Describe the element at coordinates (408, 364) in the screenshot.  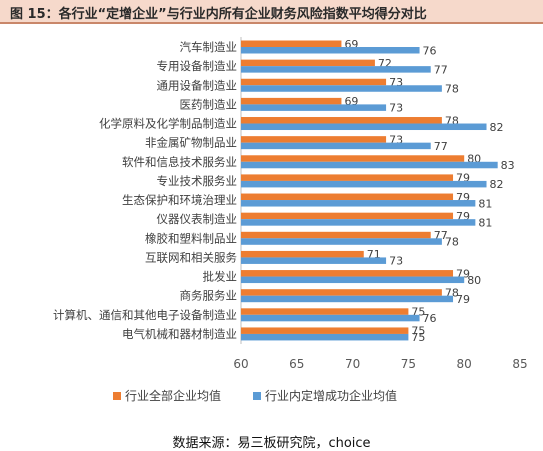
I see `x-tick-label: 75` at that location.